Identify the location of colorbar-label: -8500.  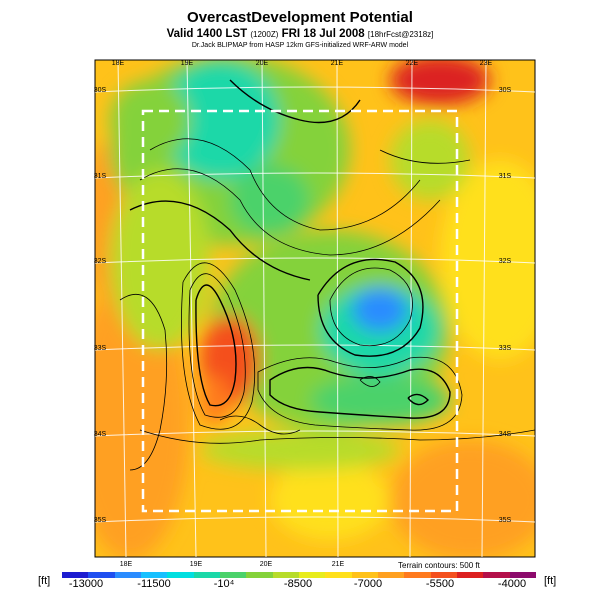
(298, 584).